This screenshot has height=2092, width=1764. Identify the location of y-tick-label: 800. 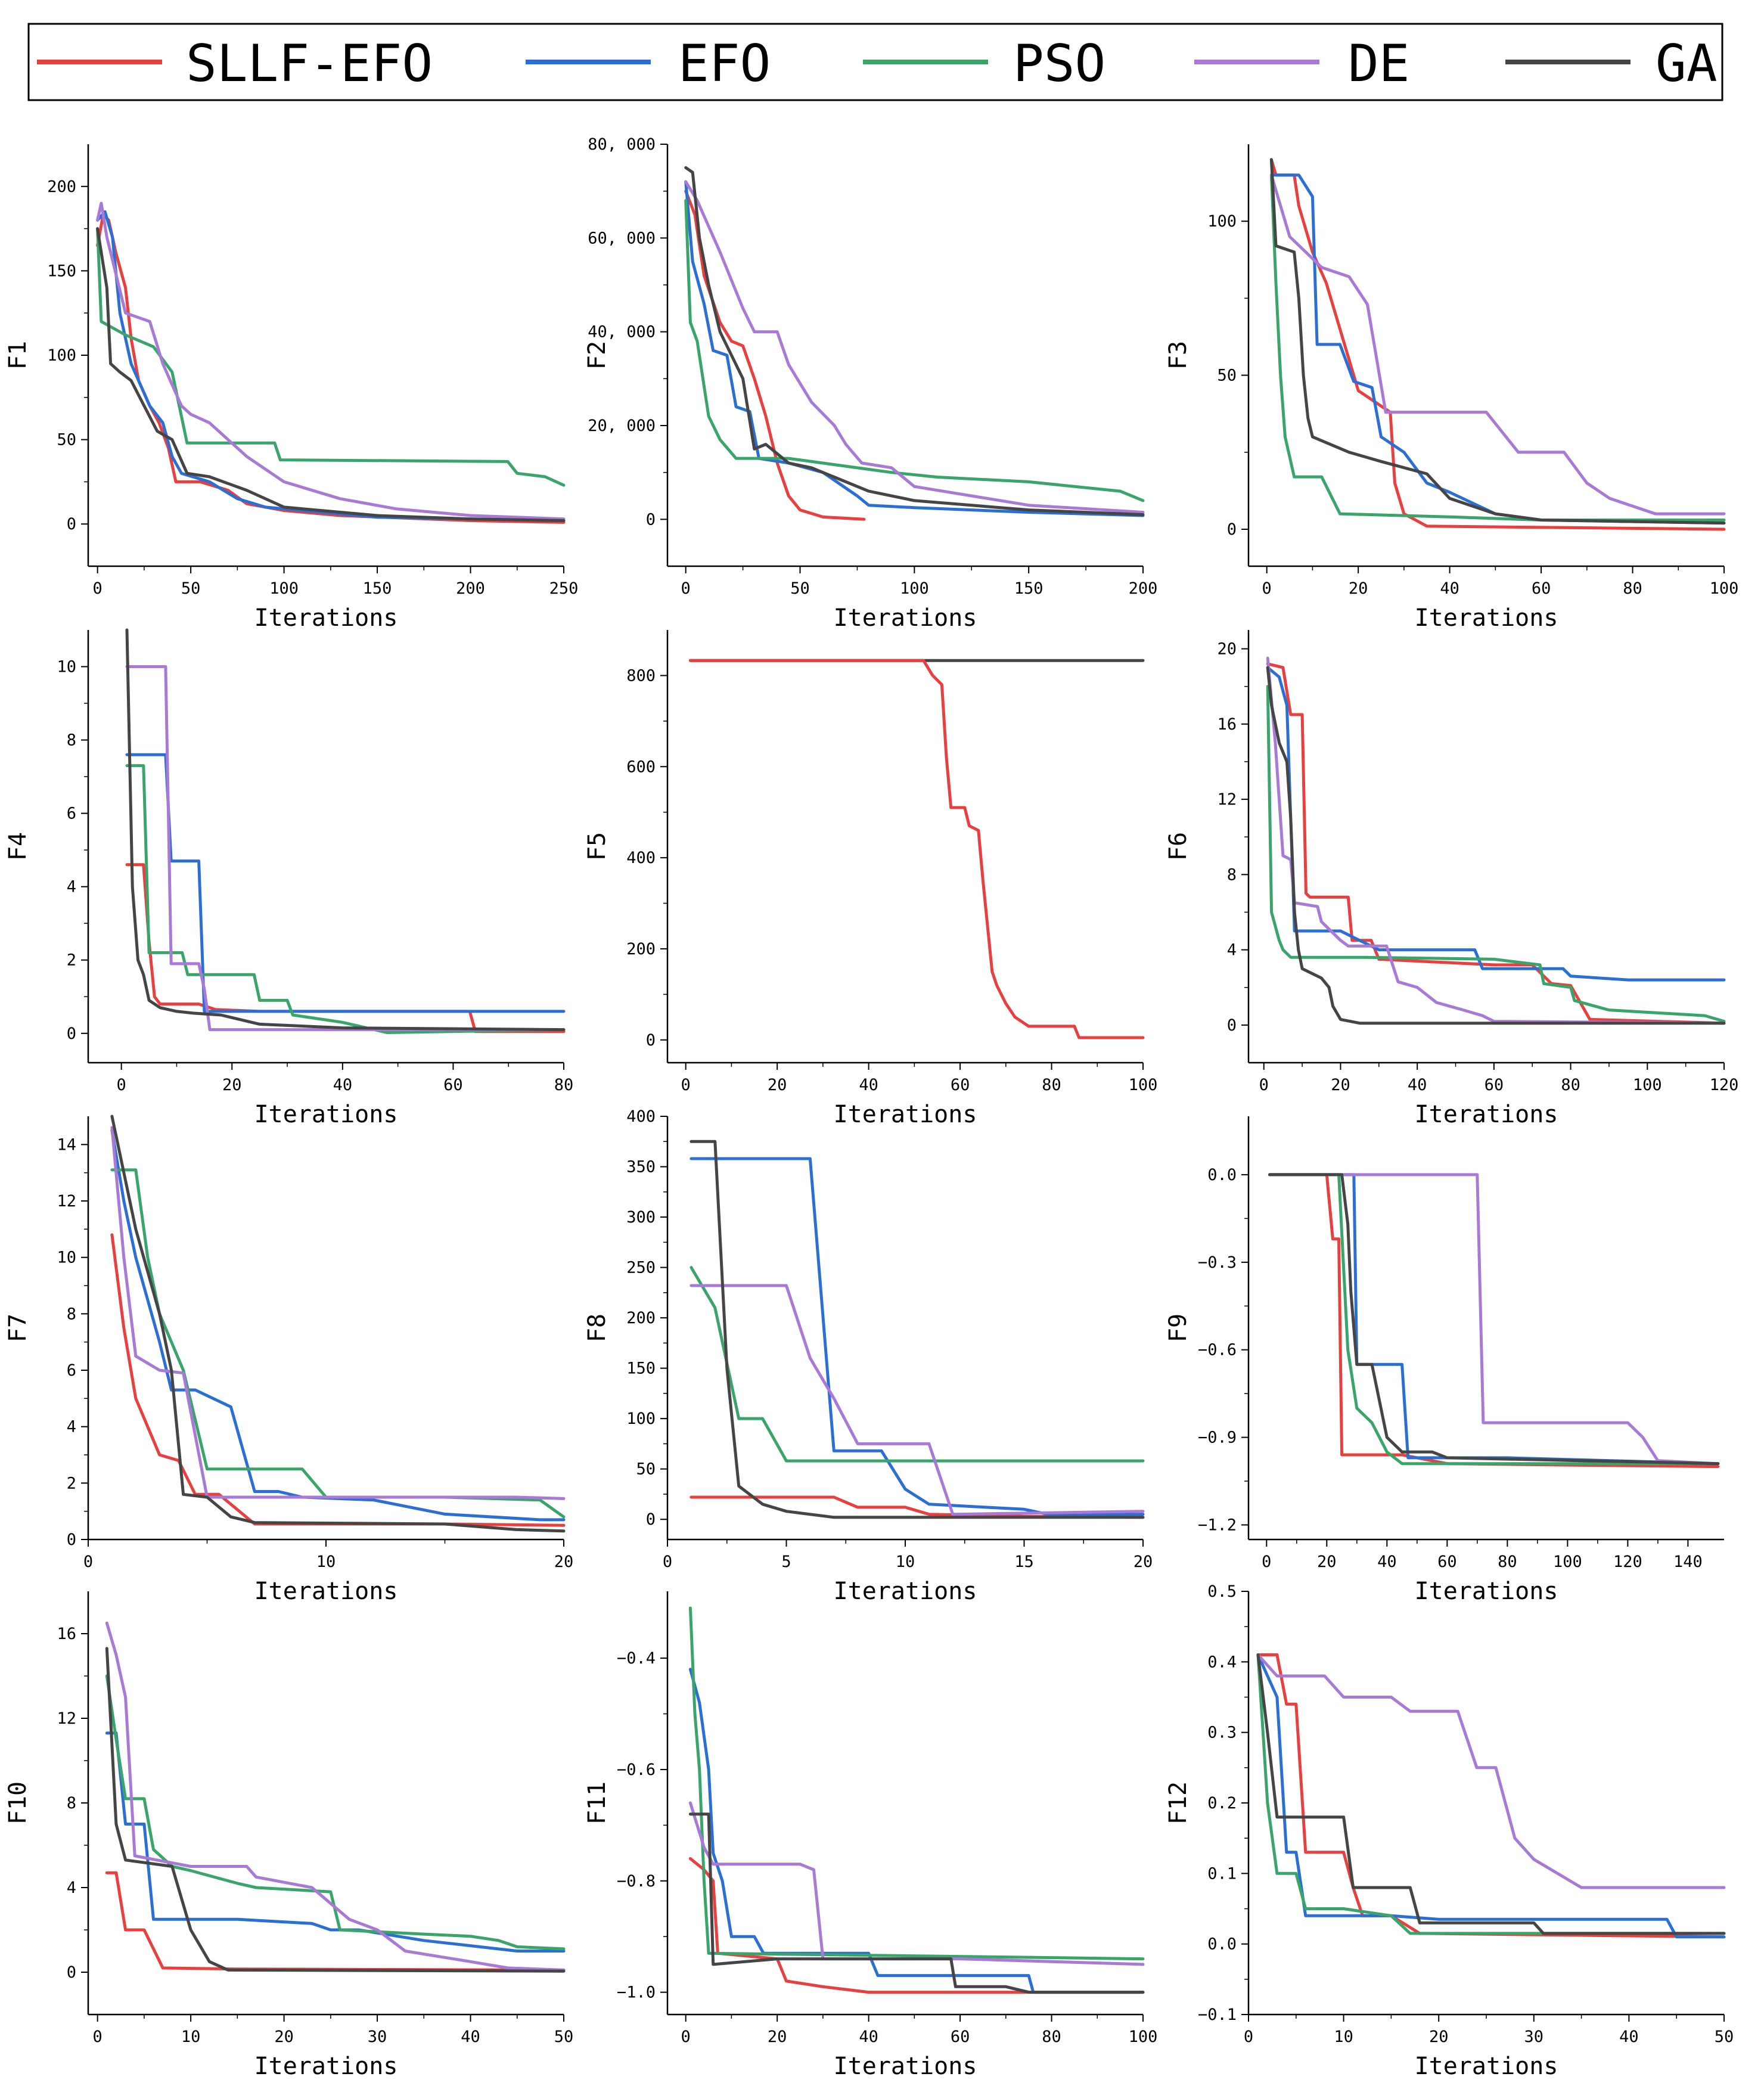
(641, 675).